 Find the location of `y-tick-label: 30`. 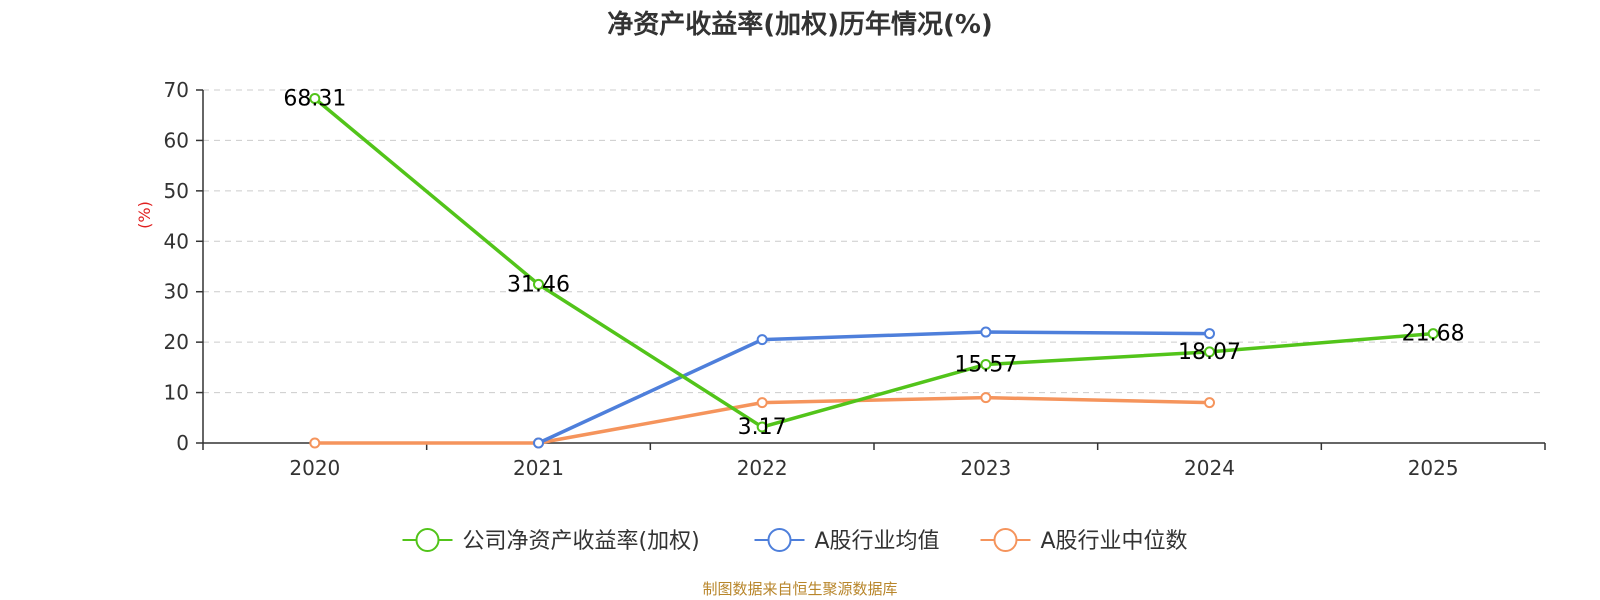

y-tick-label: 30 is located at coordinates (176, 292).